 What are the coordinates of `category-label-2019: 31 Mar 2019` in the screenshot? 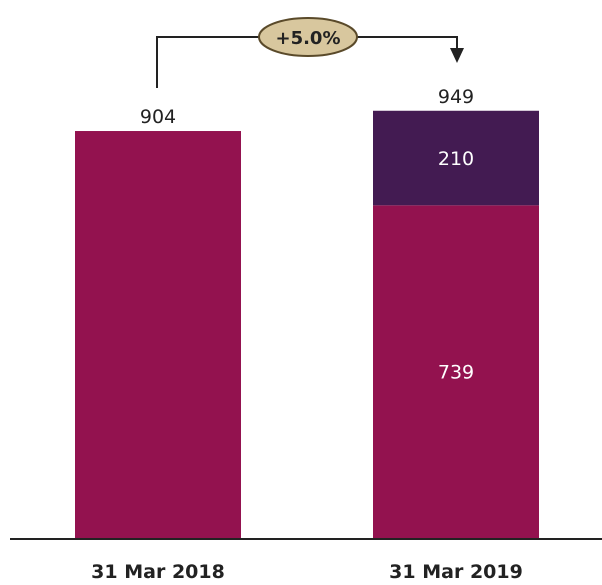 It's located at (456, 572).